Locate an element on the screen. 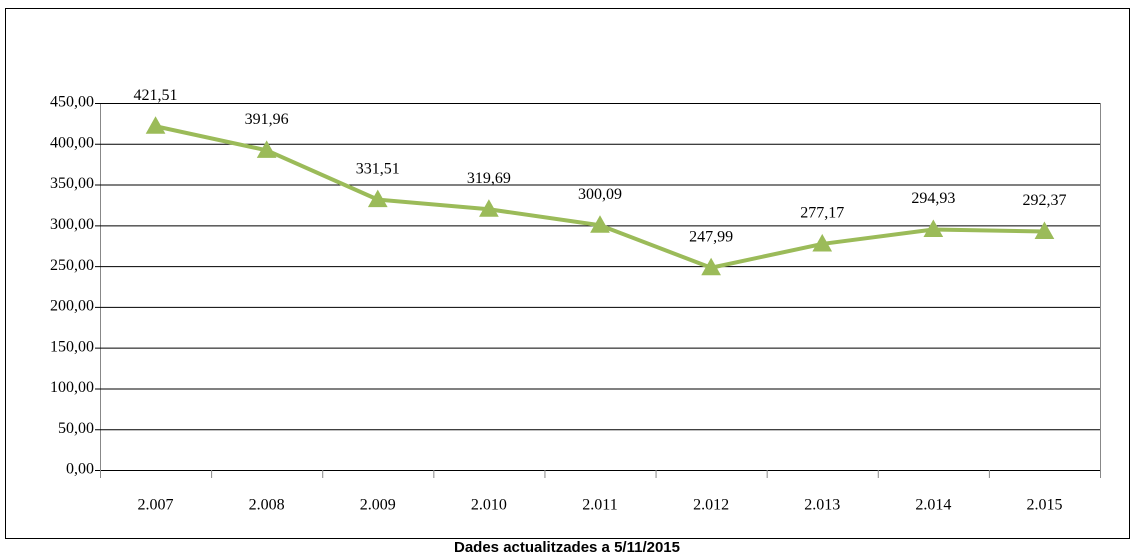 The height and width of the screenshot is (558, 1134). x-tick-label: 2.015 is located at coordinates (1044, 505).